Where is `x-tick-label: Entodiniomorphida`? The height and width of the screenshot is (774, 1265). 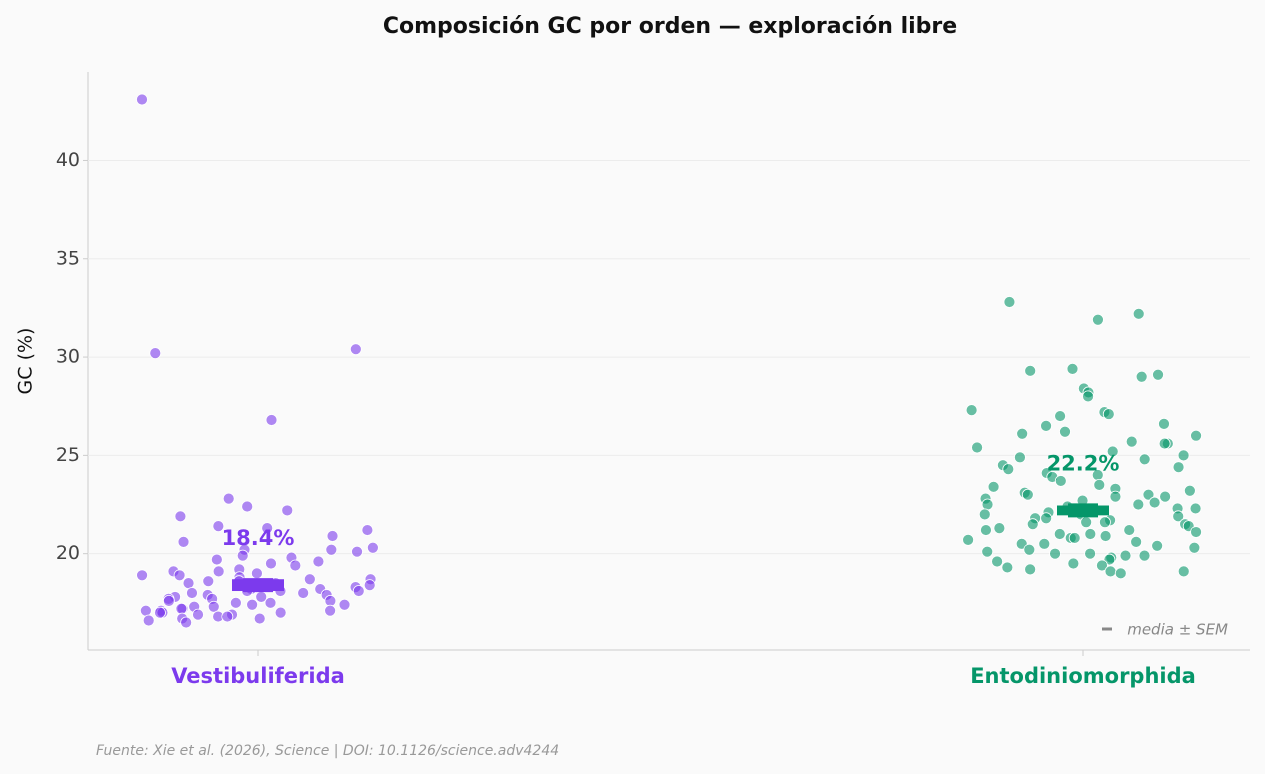
x-tick-label: Entodiniomorphida is located at coordinates (1083, 676).